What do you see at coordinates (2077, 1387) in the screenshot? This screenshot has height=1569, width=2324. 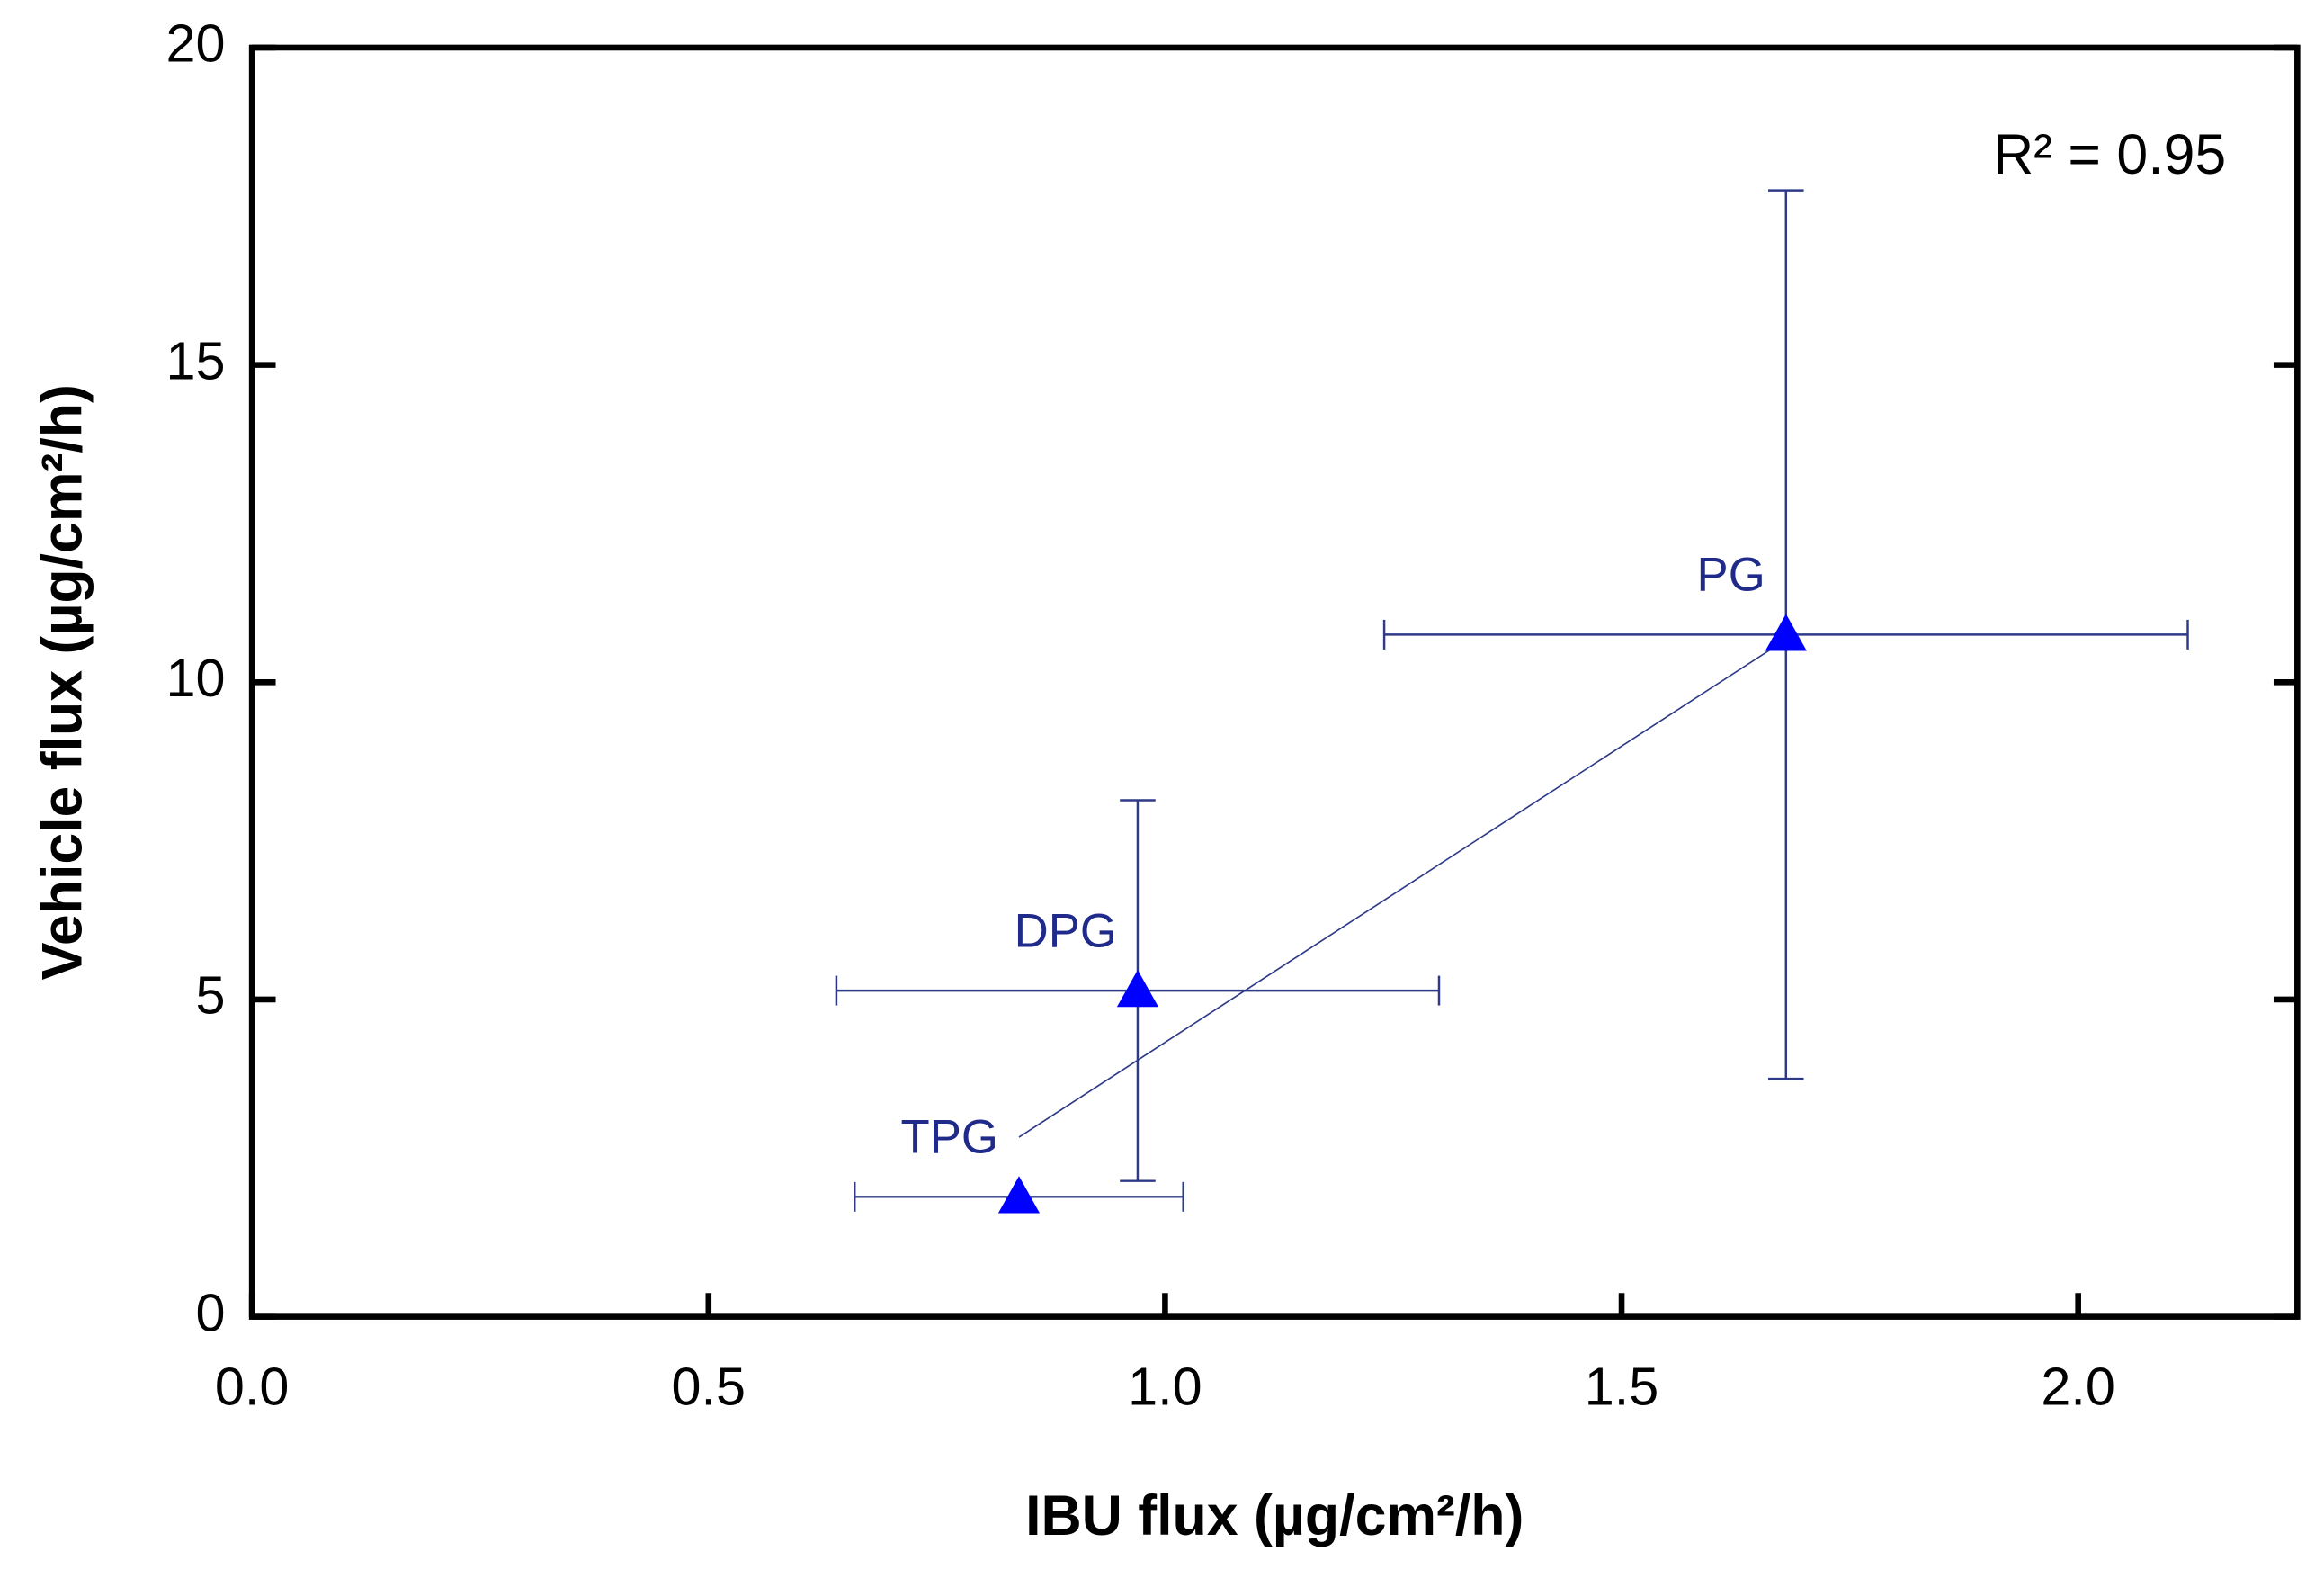 I see `x-tick-label: 2.0` at bounding box center [2077, 1387].